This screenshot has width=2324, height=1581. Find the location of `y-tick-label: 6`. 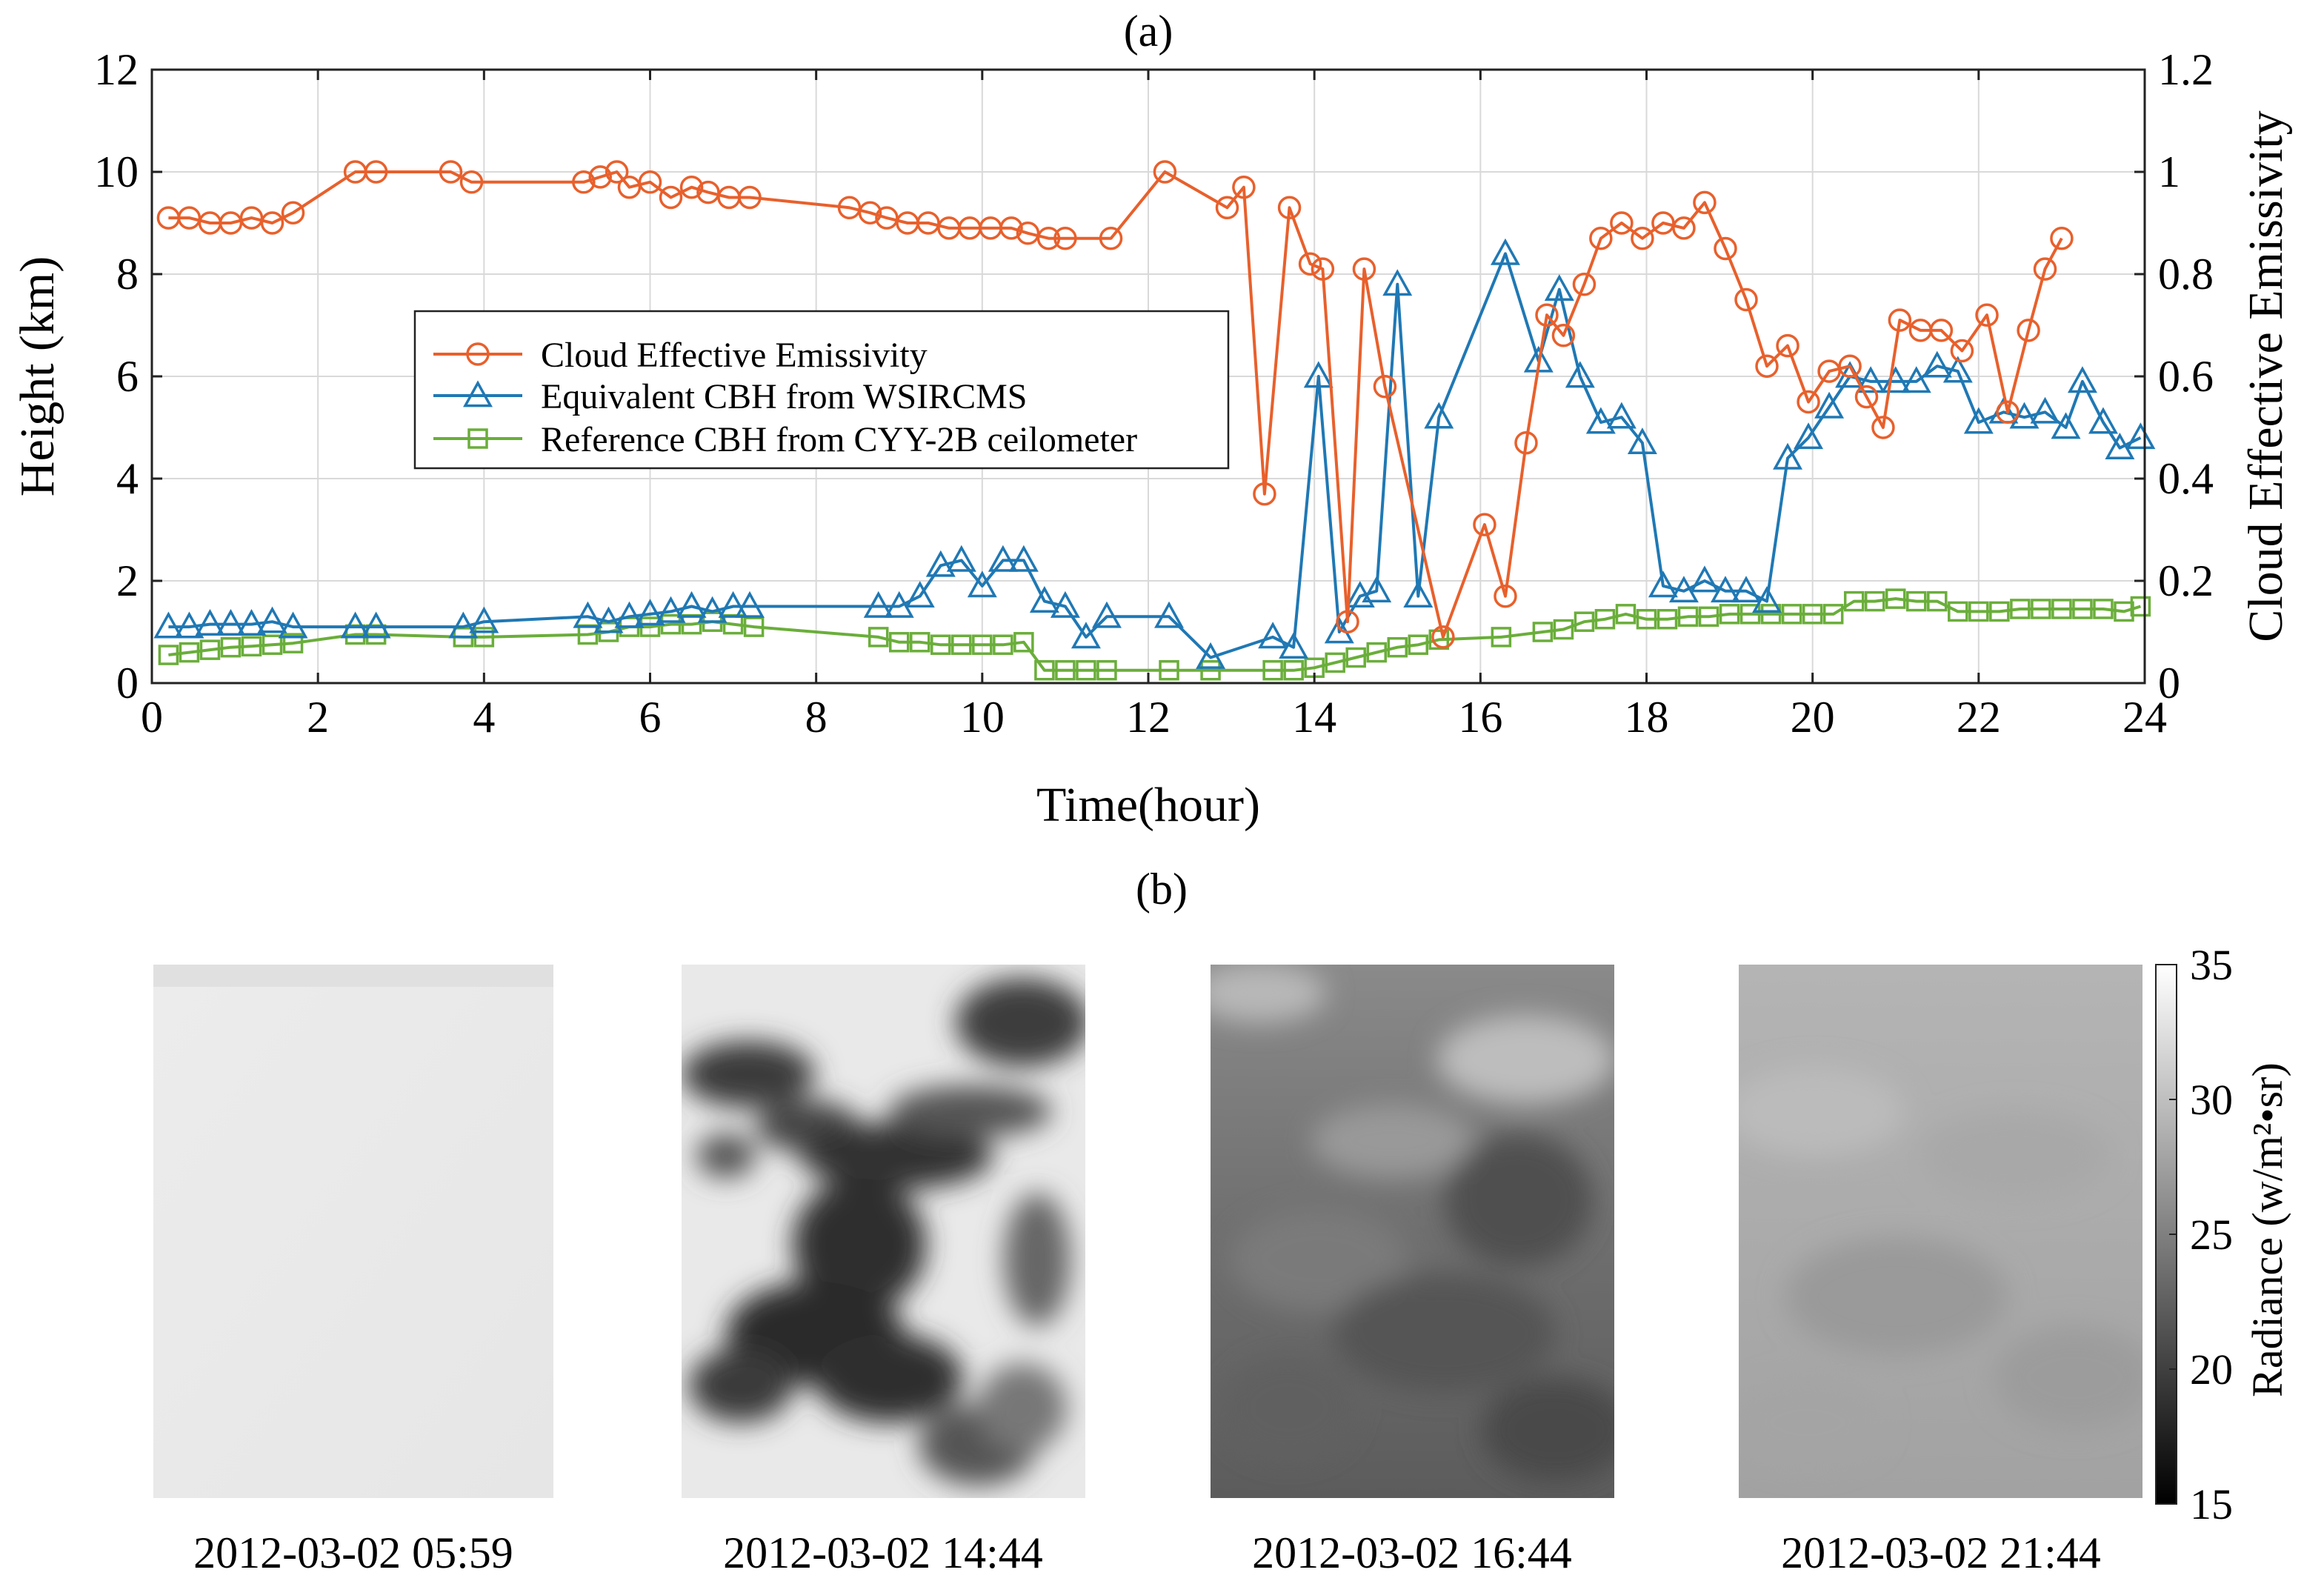

y-tick-label: 6 is located at coordinates (127, 377).